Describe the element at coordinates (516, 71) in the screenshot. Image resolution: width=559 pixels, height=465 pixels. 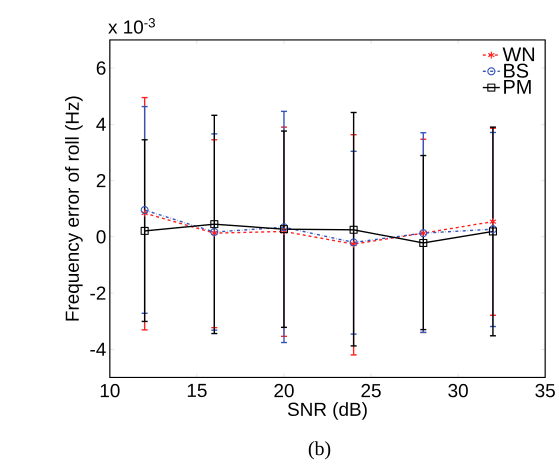
I see `legend-label: BS` at that location.